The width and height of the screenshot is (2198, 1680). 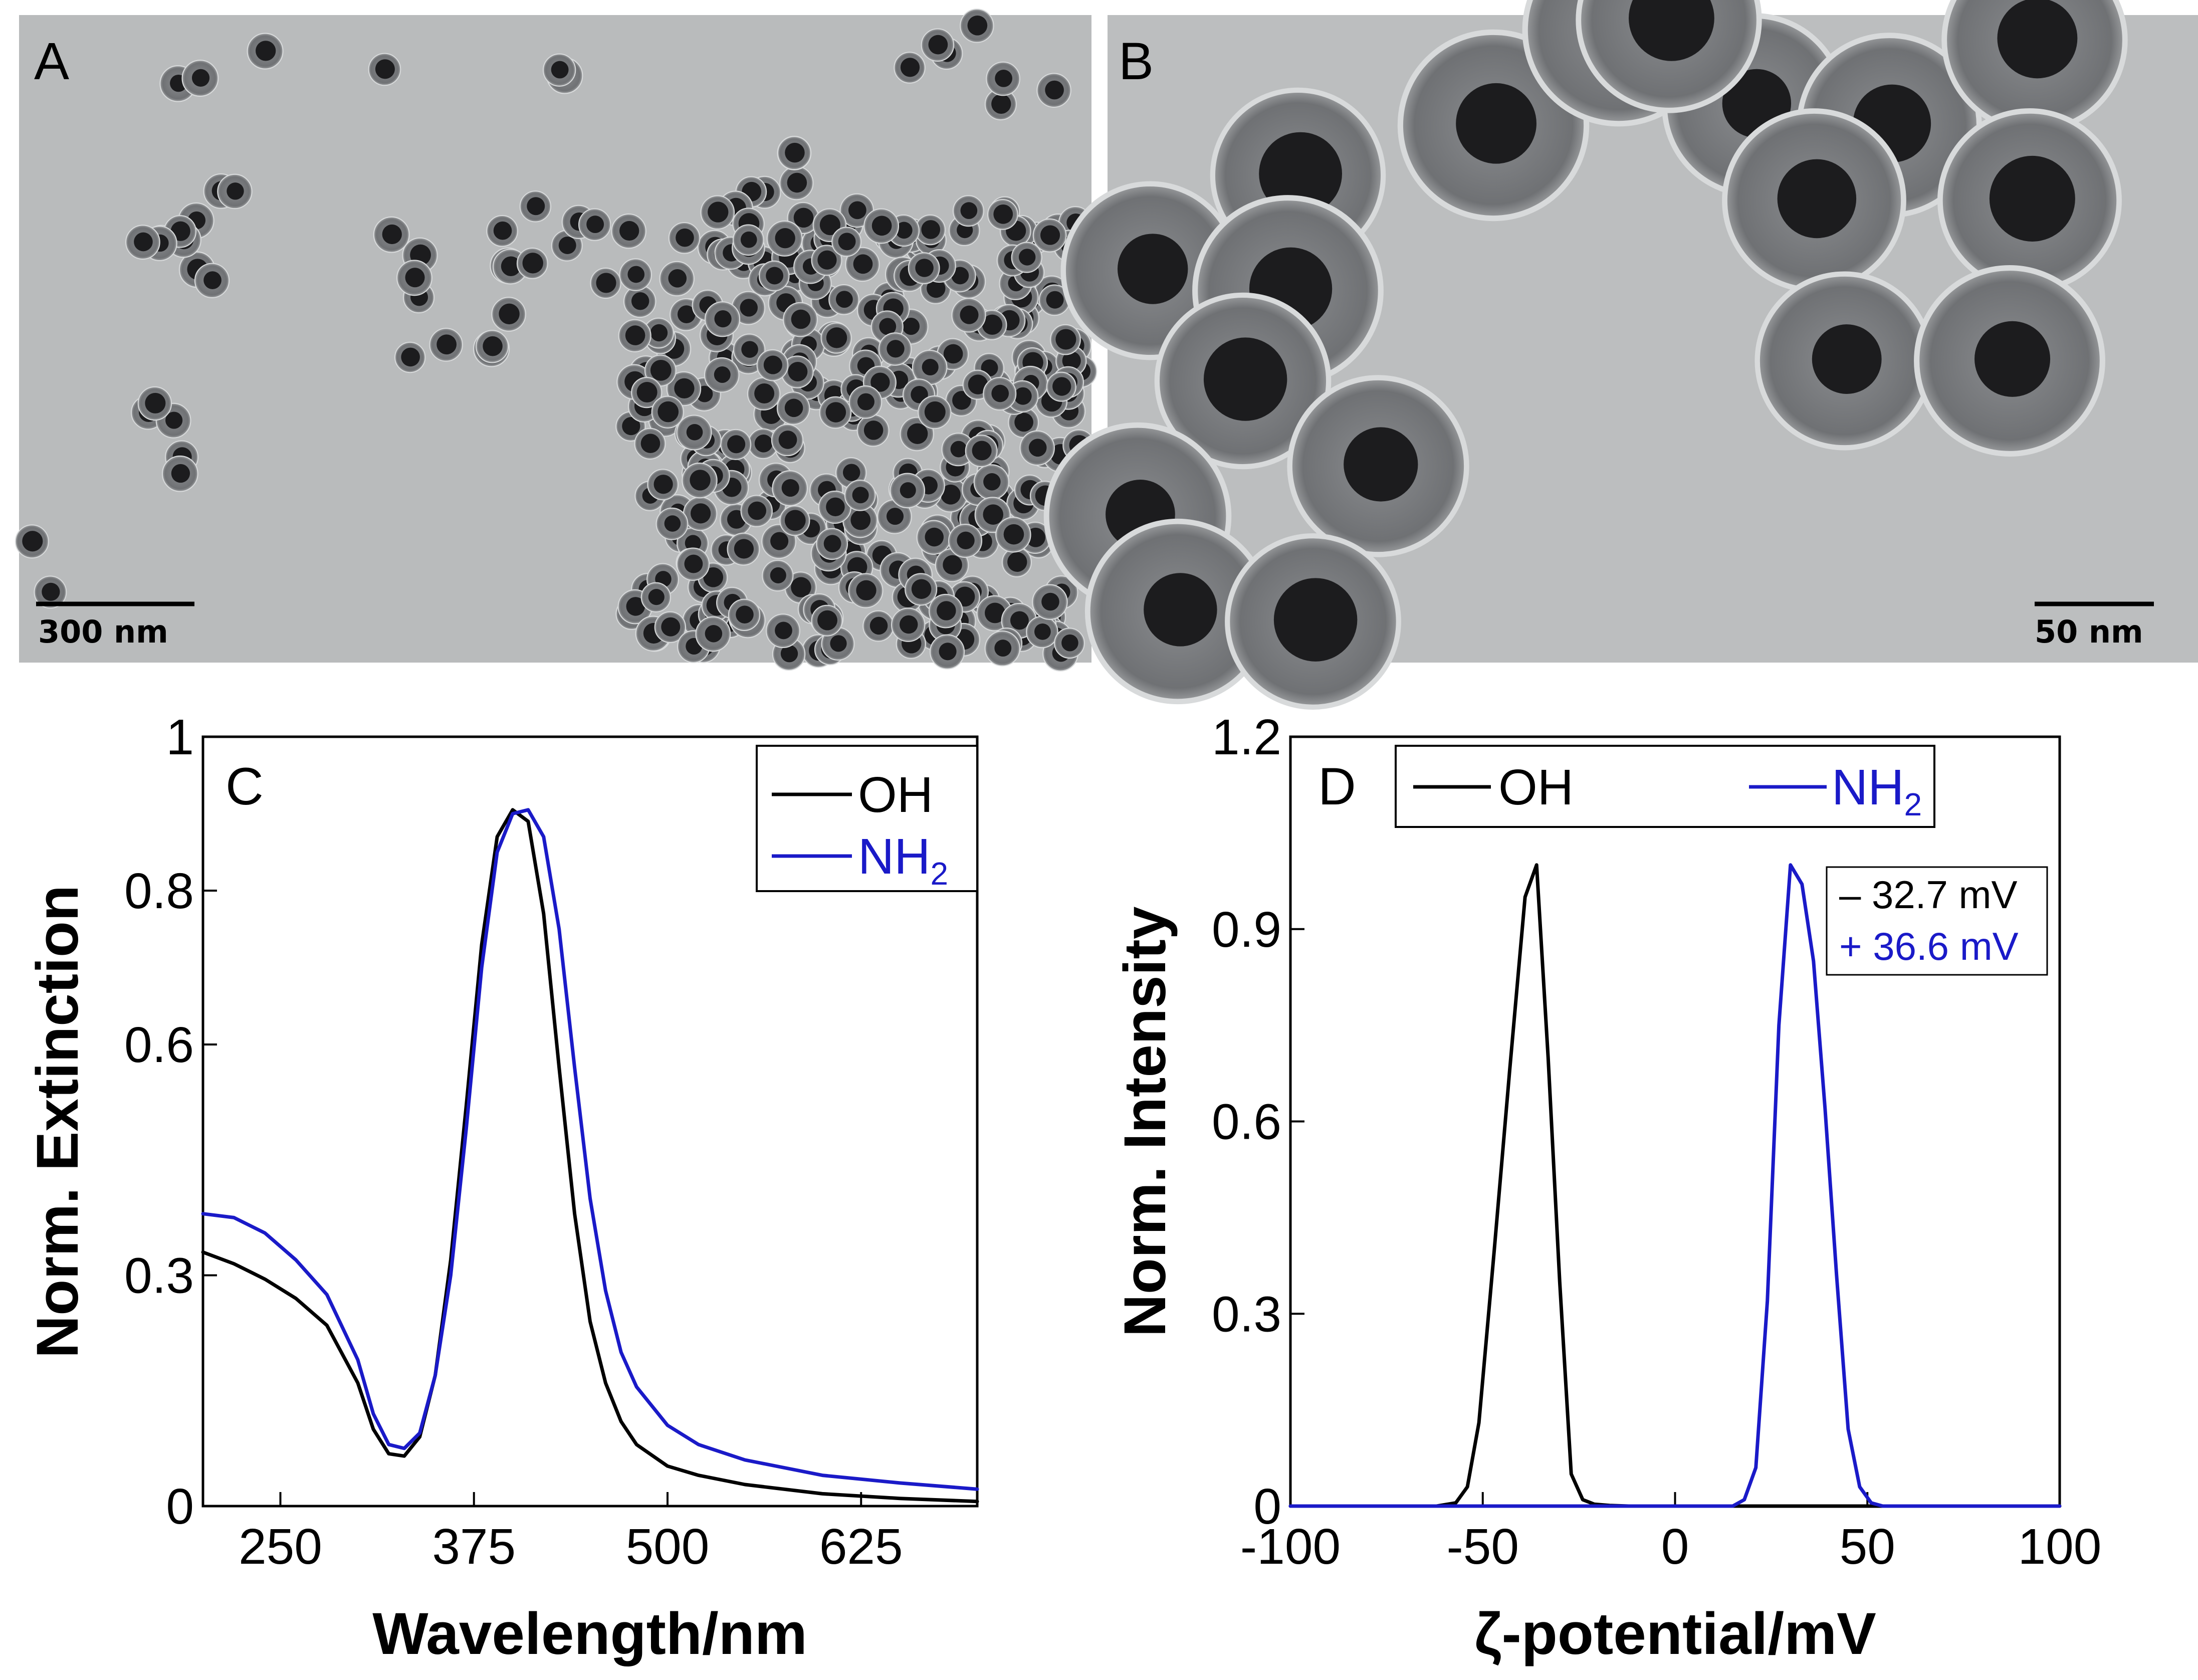 What do you see at coordinates (1246, 930) in the screenshot?
I see `y-tick-label-d: 0.9` at bounding box center [1246, 930].